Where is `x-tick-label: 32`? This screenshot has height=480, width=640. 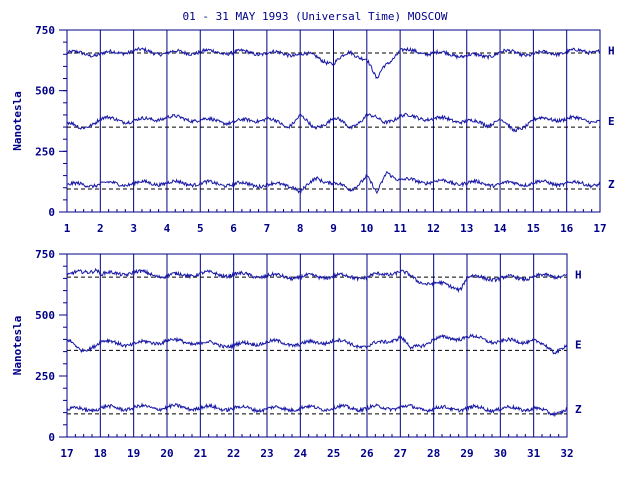
x-tick-label: 32 is located at coordinates (566, 453).